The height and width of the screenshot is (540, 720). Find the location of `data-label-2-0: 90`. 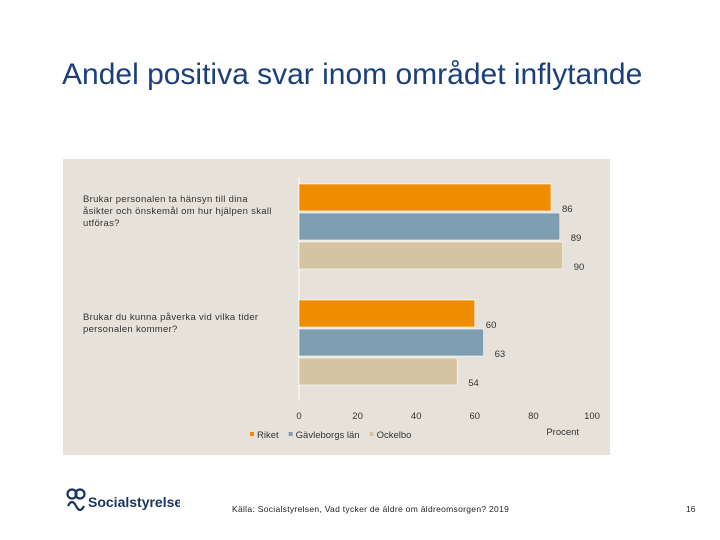

data-label-2-0: 90 is located at coordinates (579, 267).